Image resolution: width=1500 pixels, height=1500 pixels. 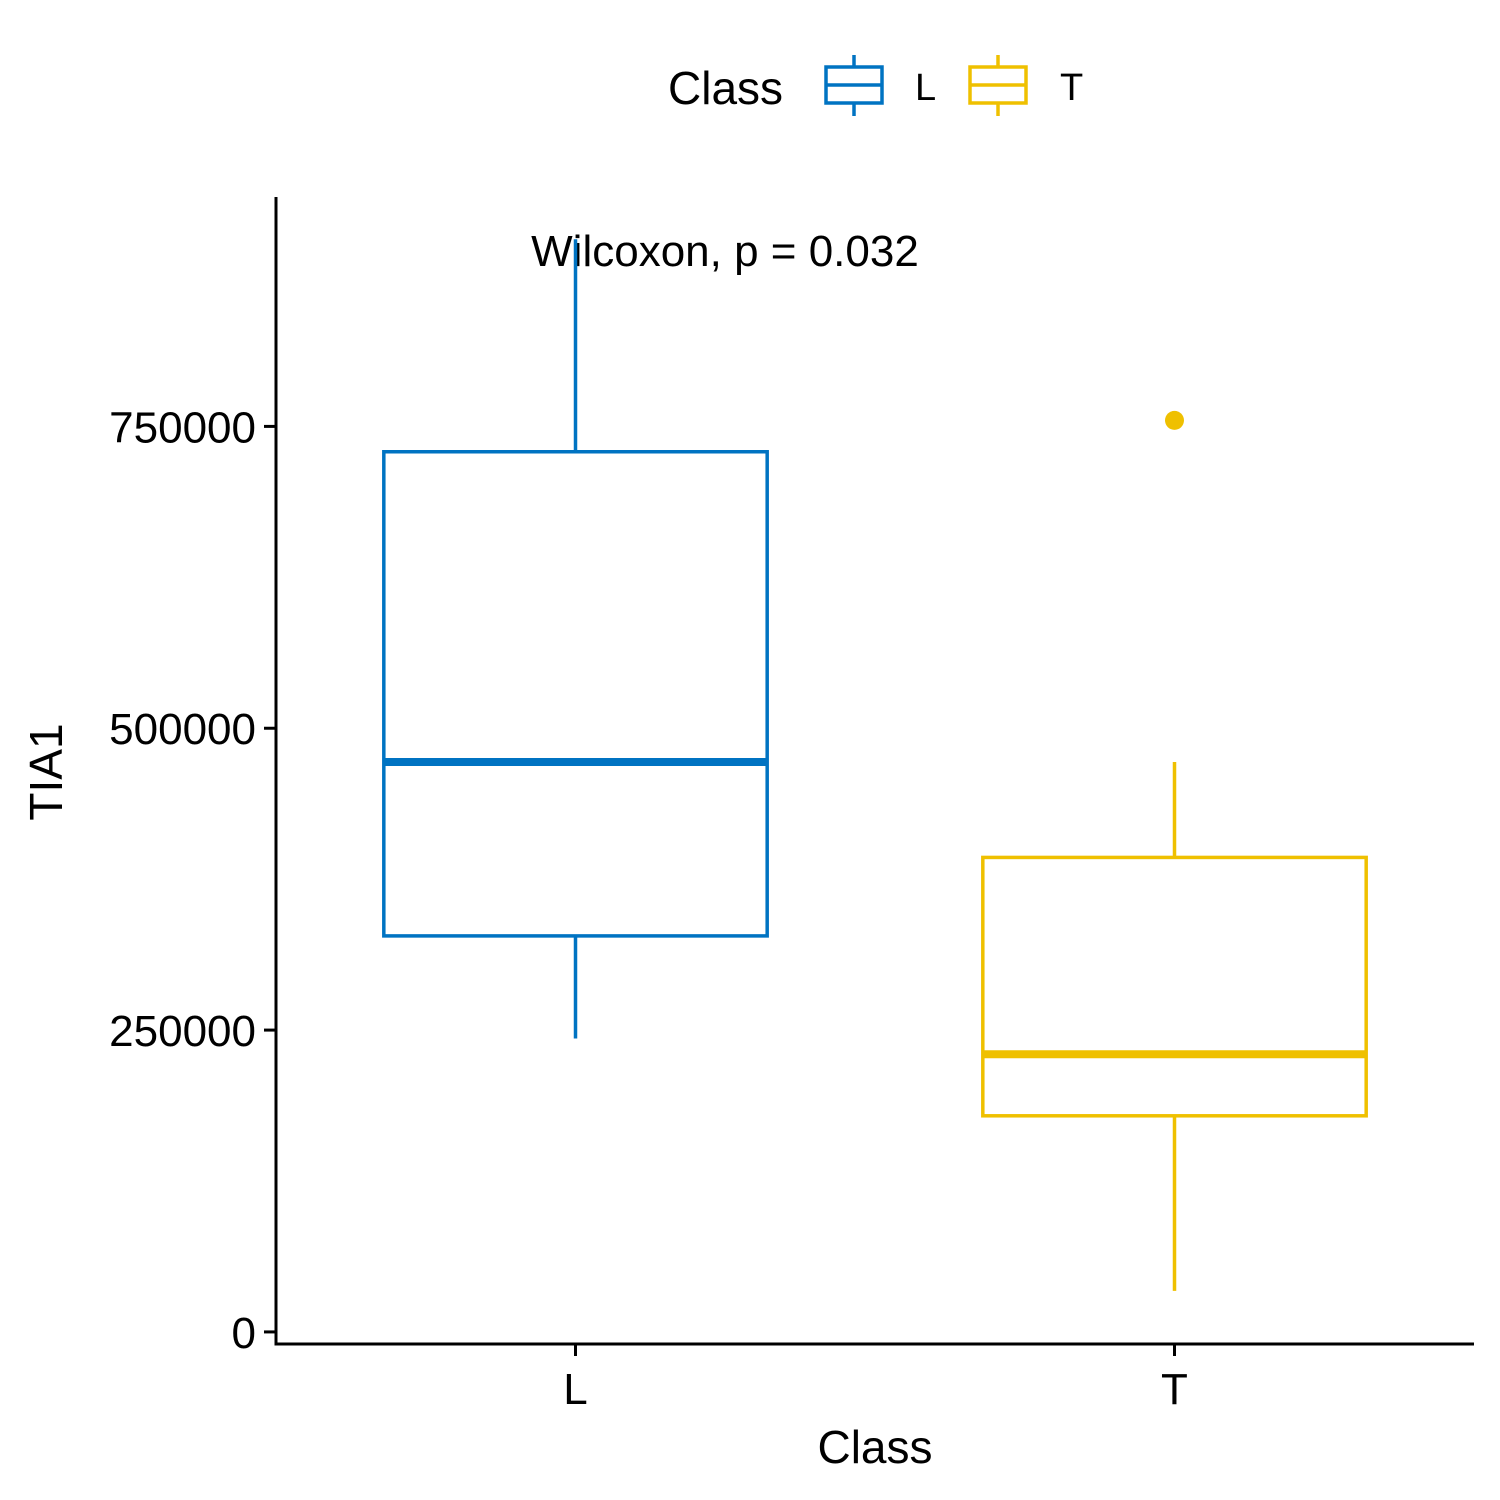 I want to click on legend-item-L: L, so click(x=880, y=85).